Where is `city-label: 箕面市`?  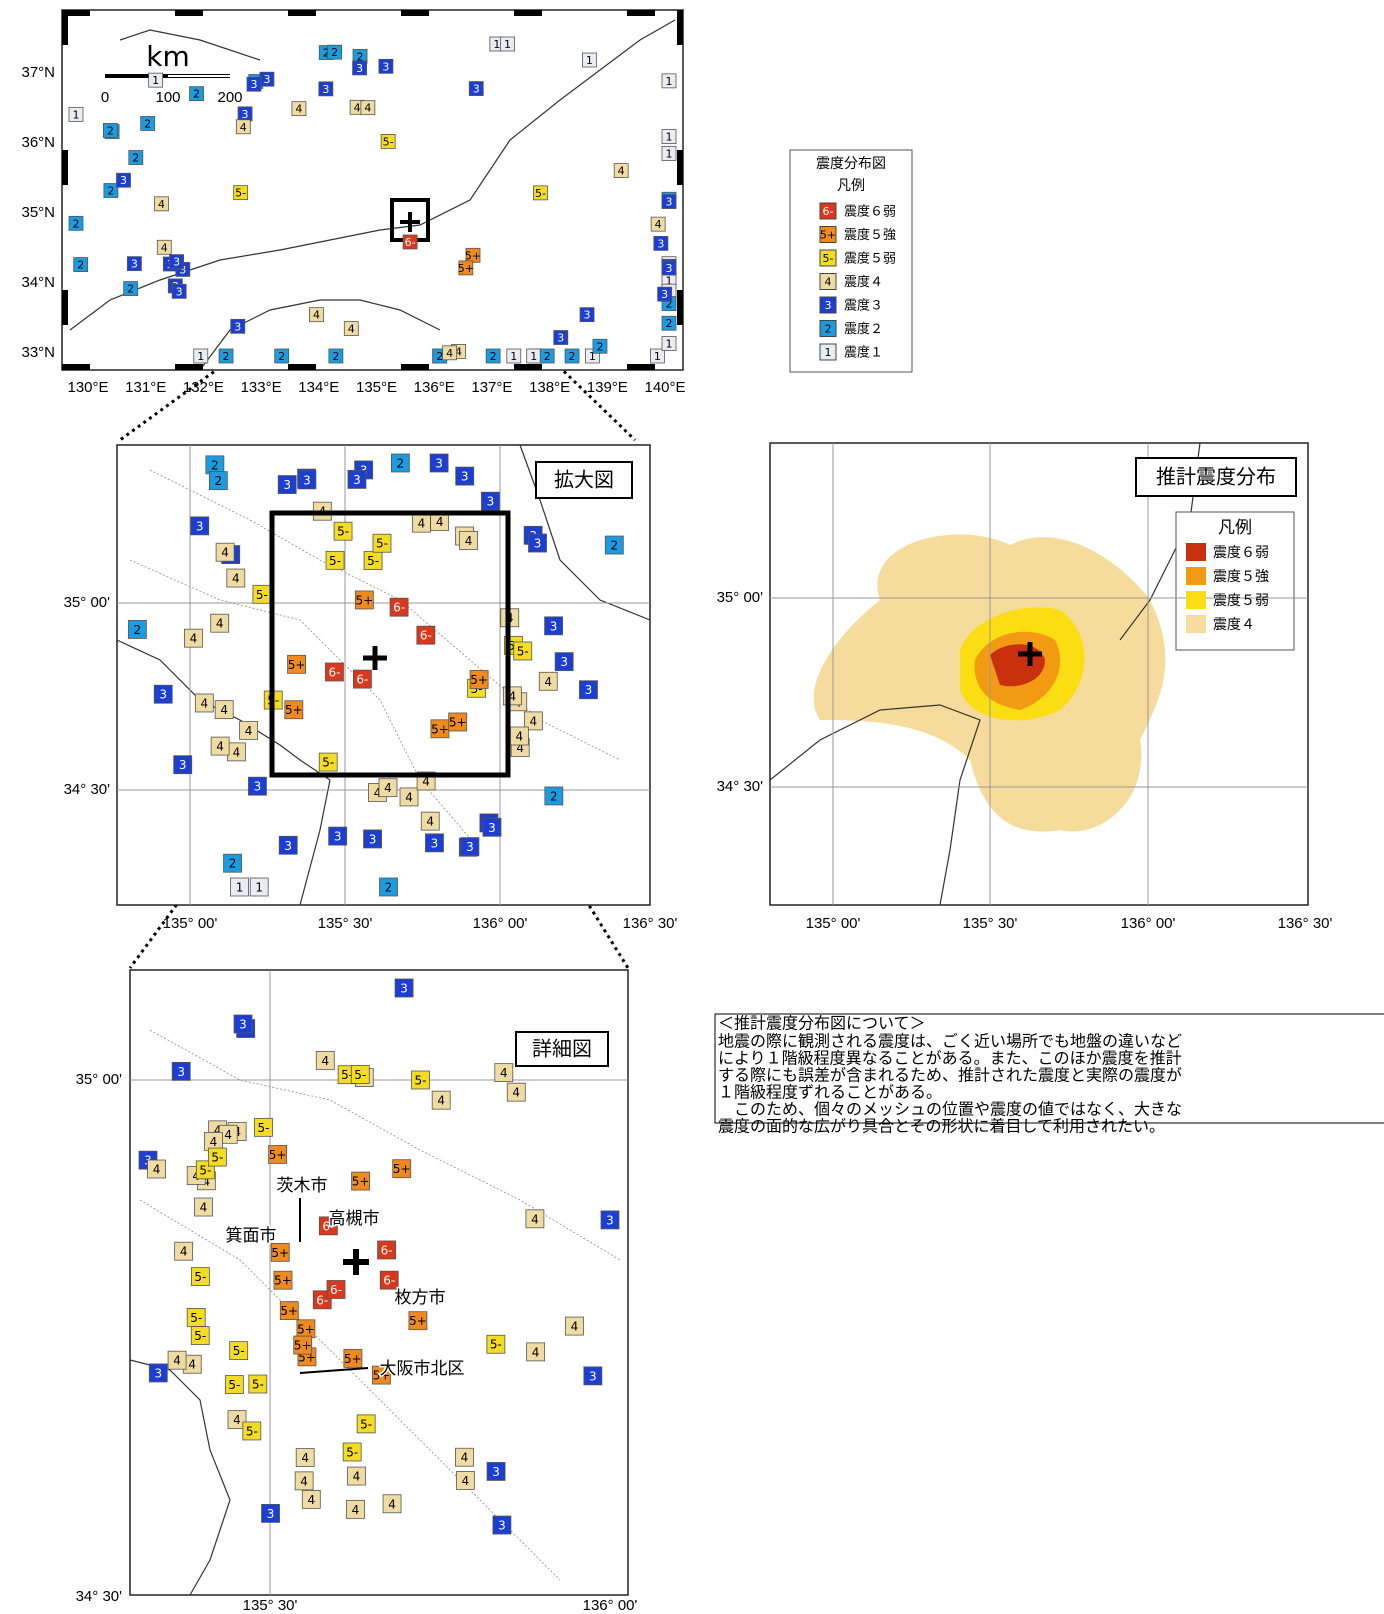
city-label: 箕面市 is located at coordinates (251, 1236).